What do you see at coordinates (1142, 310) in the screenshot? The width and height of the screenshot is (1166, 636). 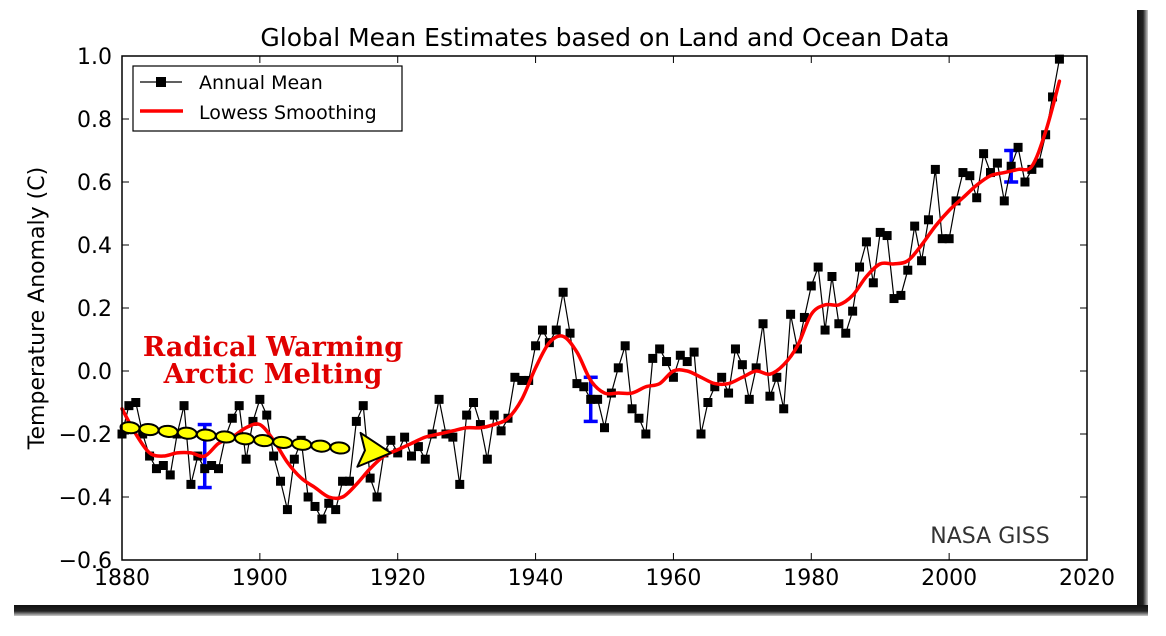 I see `card-shadow-right` at bounding box center [1142, 310].